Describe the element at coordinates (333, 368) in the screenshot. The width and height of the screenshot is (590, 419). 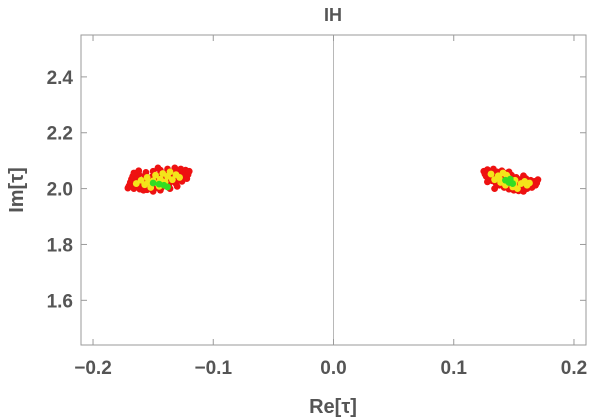
I see `x-tick-label: 0.0` at that location.